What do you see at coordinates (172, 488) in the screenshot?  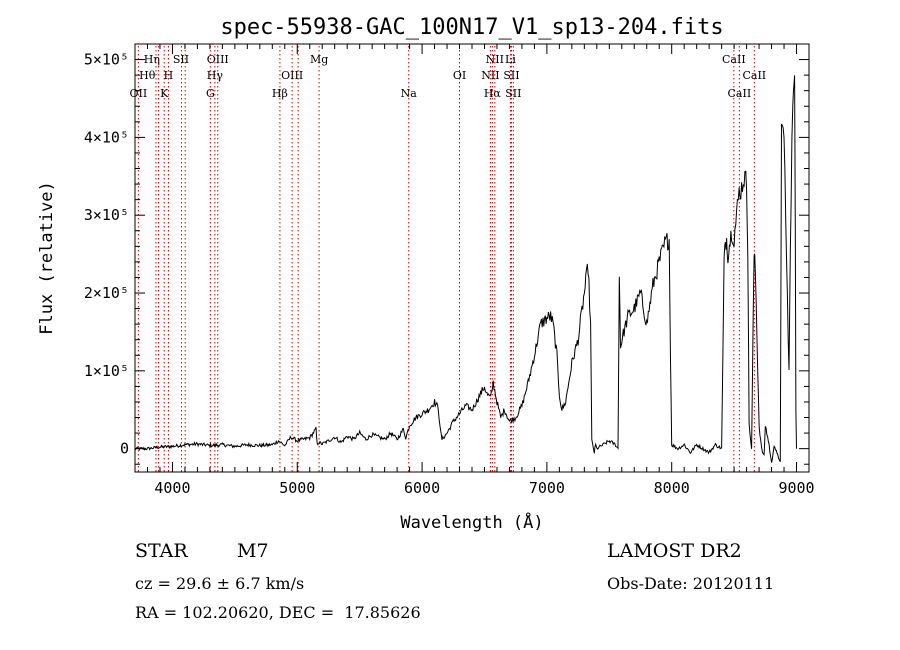 I see `x-tick-label: 4000` at bounding box center [172, 488].